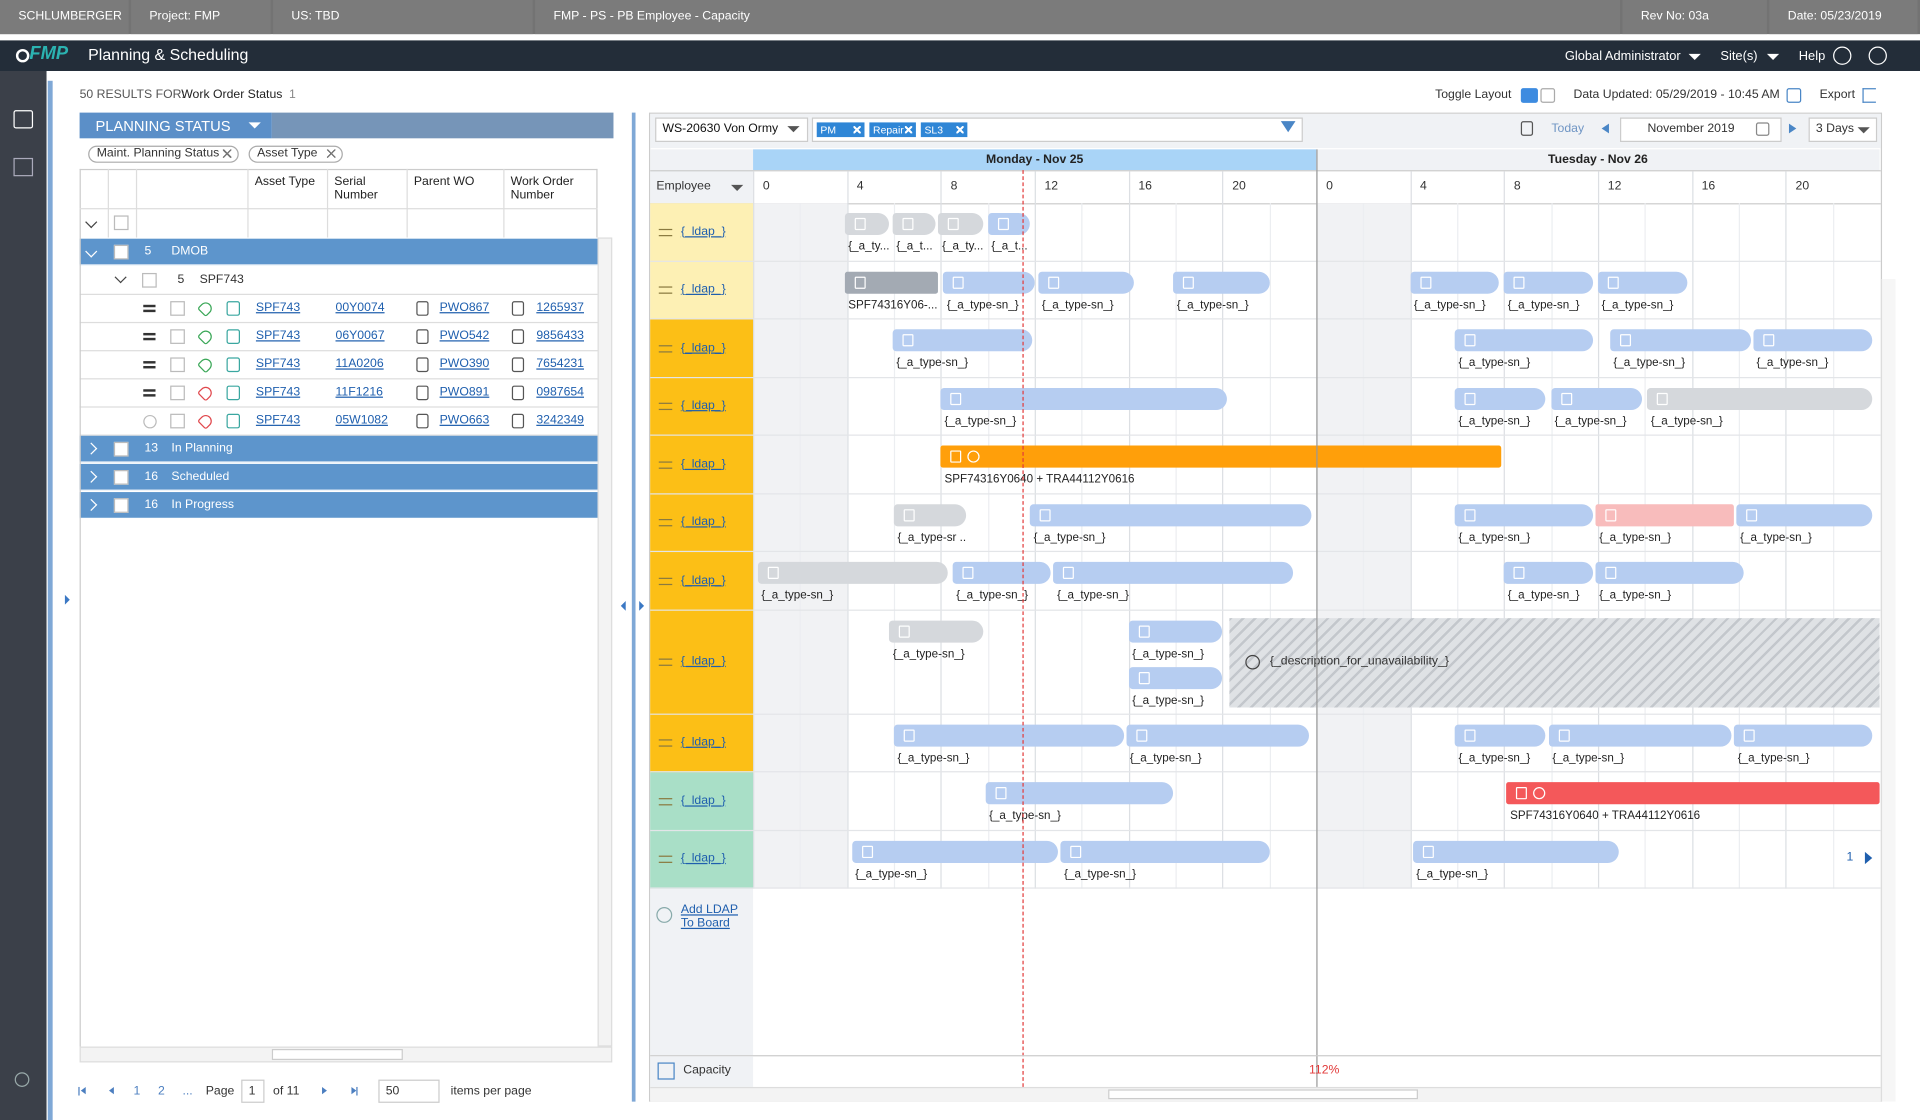 Image resolution: width=1920 pixels, height=1120 pixels. Describe the element at coordinates (22, 1079) in the screenshot. I see `nav-expand` at that location.